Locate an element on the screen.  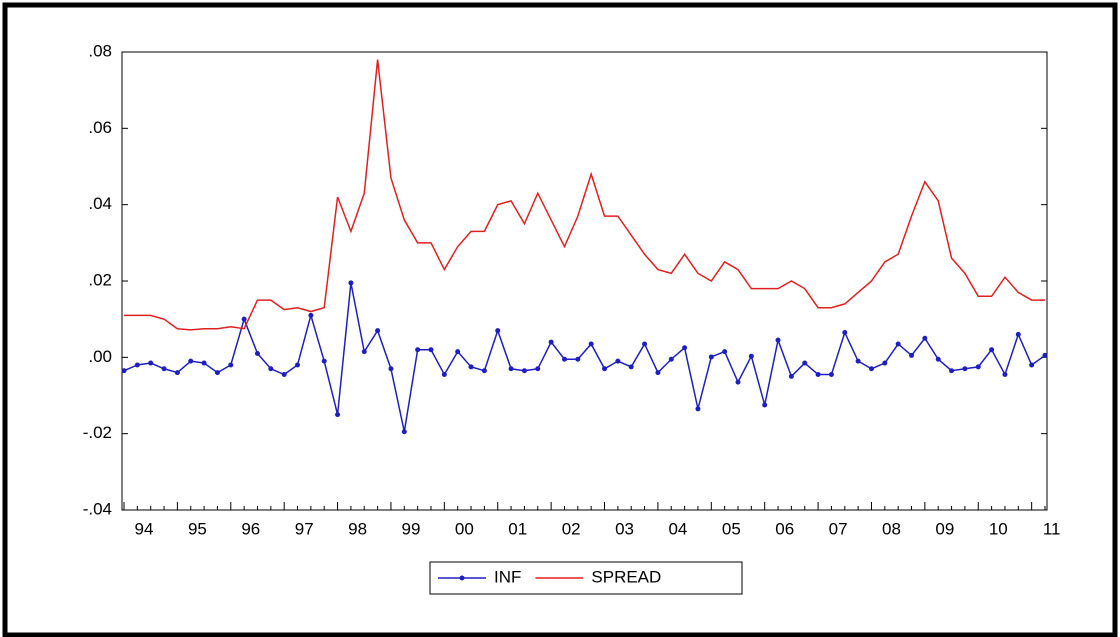
y-tick-label: .06 is located at coordinates (100, 127).